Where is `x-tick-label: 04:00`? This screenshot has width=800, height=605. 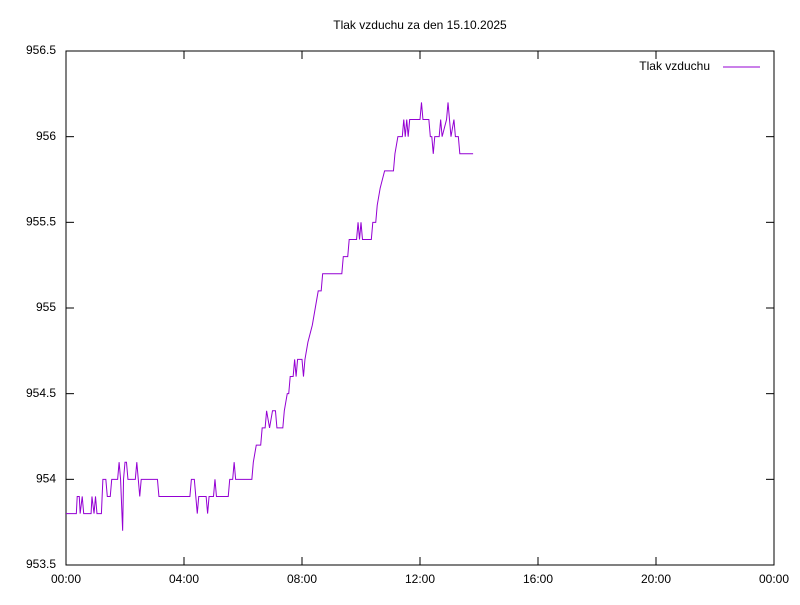
x-tick-label: 04:00 is located at coordinates (184, 579).